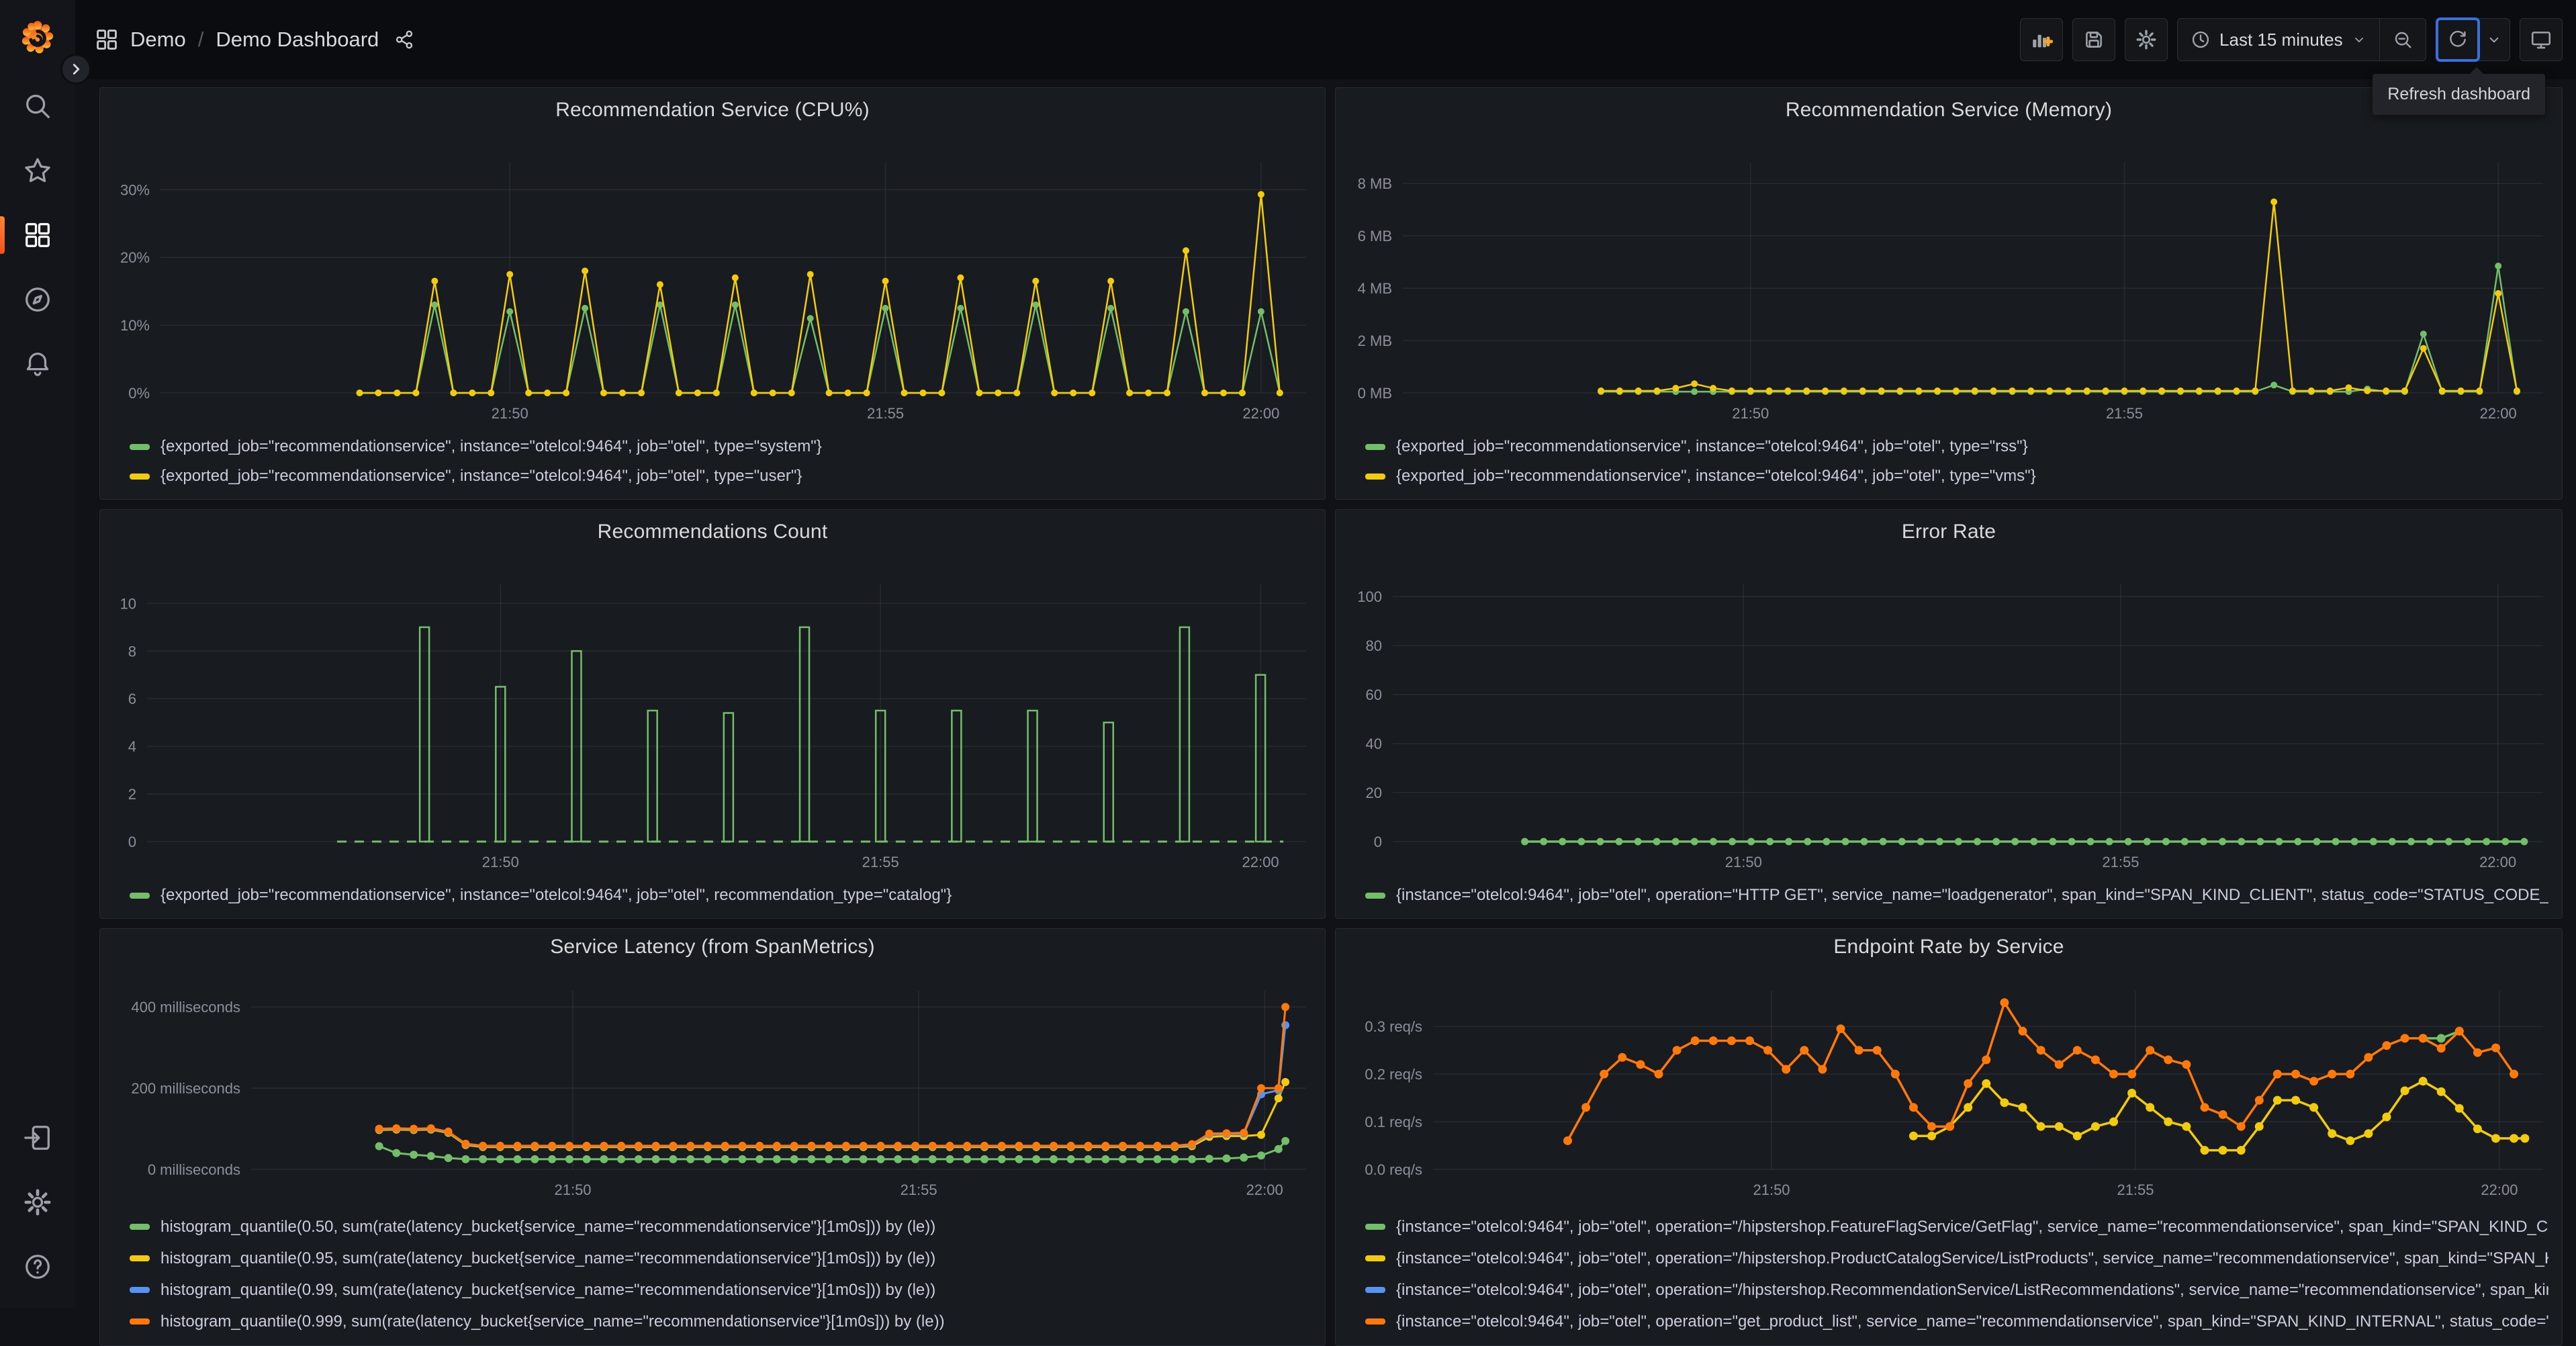 The width and height of the screenshot is (2576, 1346). I want to click on tv-mode-button, so click(2541, 39).